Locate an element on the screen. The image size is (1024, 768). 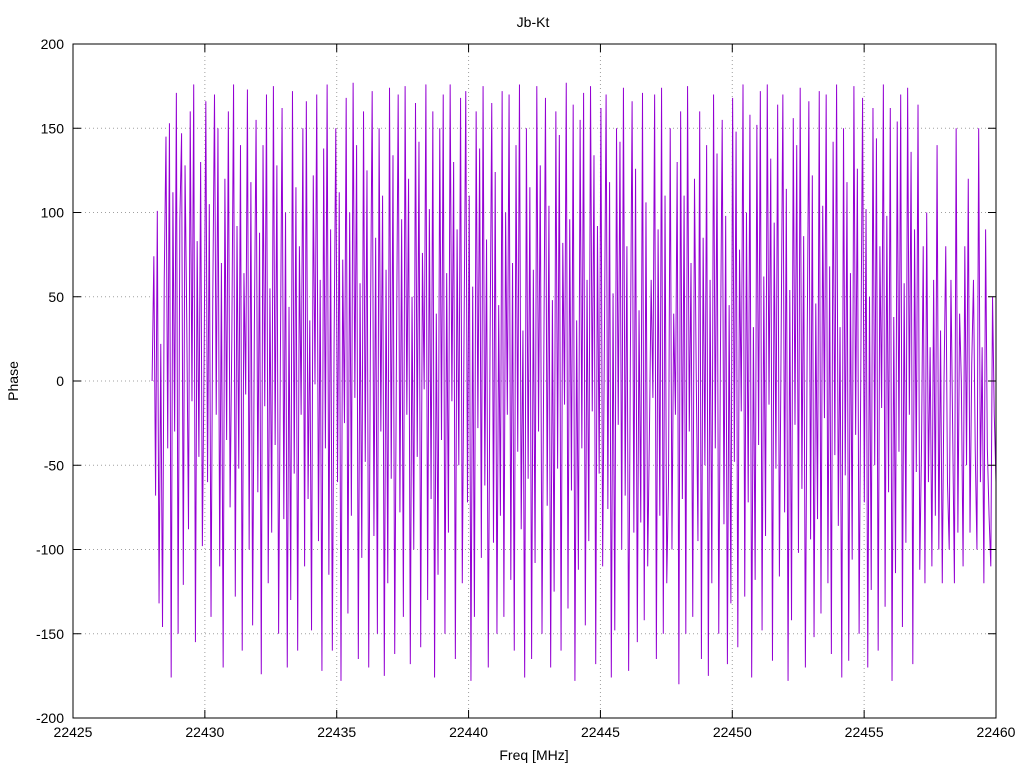
y-tick-label: -100 is located at coordinates (50, 550).